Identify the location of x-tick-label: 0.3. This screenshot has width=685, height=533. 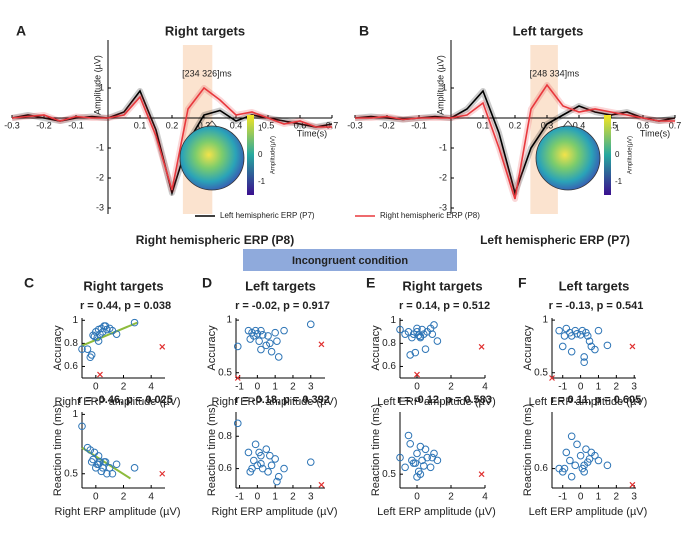
(204, 125).